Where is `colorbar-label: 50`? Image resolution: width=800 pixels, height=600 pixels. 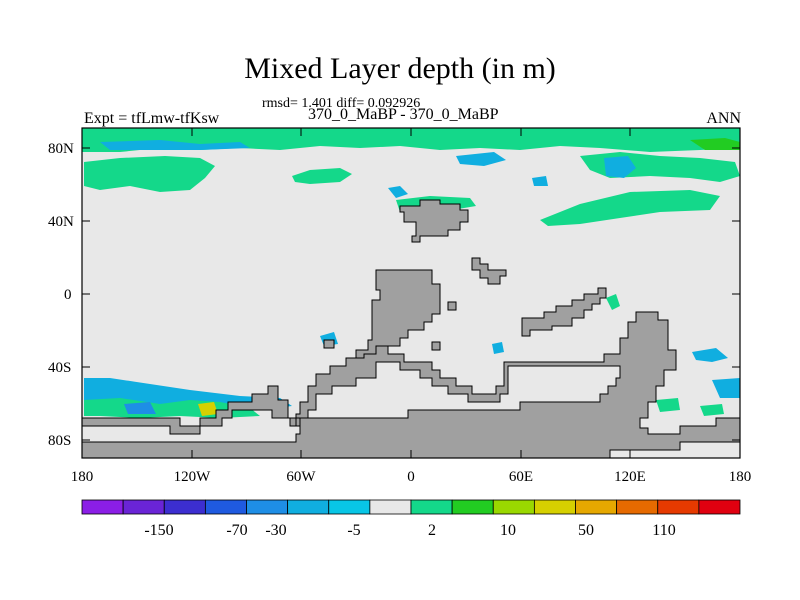 colorbar-label: 50 is located at coordinates (586, 530).